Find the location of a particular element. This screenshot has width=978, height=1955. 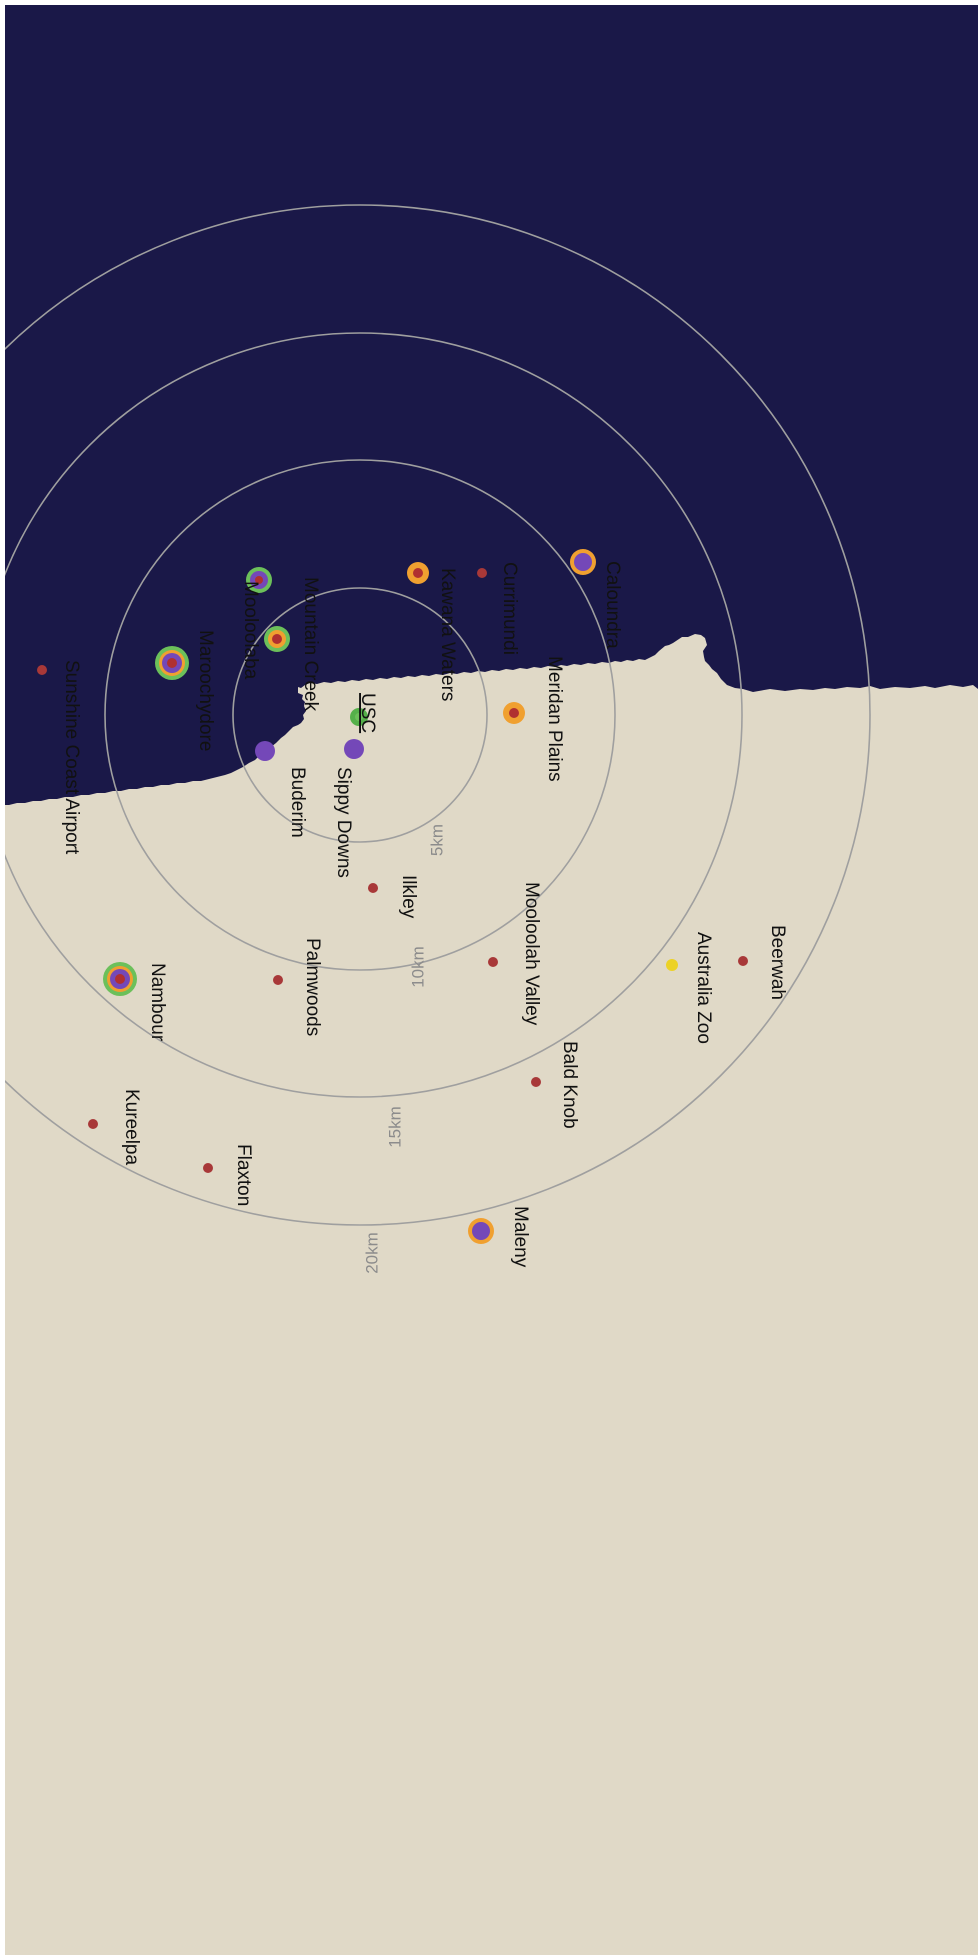

place-marker-nambour is located at coordinates (120, 979).